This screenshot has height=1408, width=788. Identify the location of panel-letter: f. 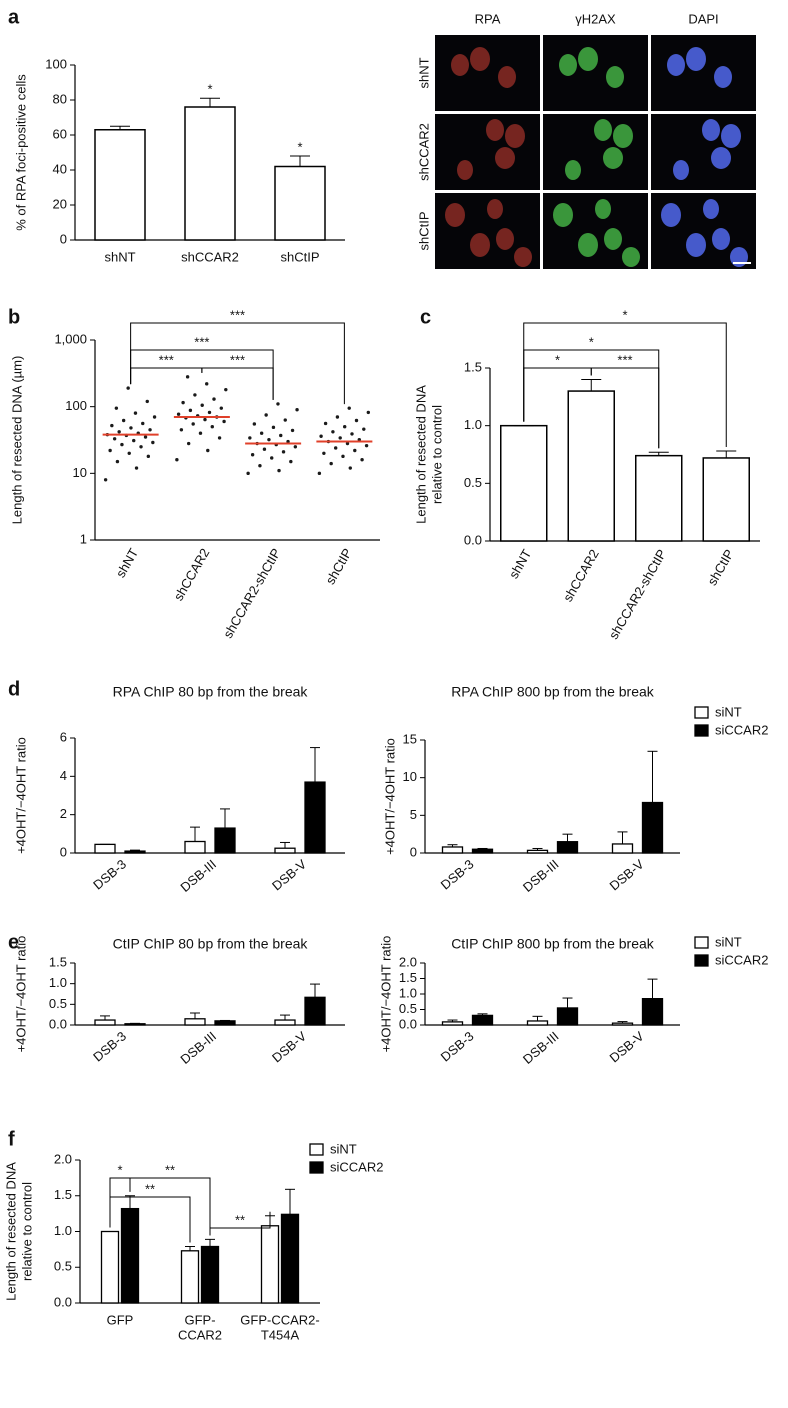
(11, 1139).